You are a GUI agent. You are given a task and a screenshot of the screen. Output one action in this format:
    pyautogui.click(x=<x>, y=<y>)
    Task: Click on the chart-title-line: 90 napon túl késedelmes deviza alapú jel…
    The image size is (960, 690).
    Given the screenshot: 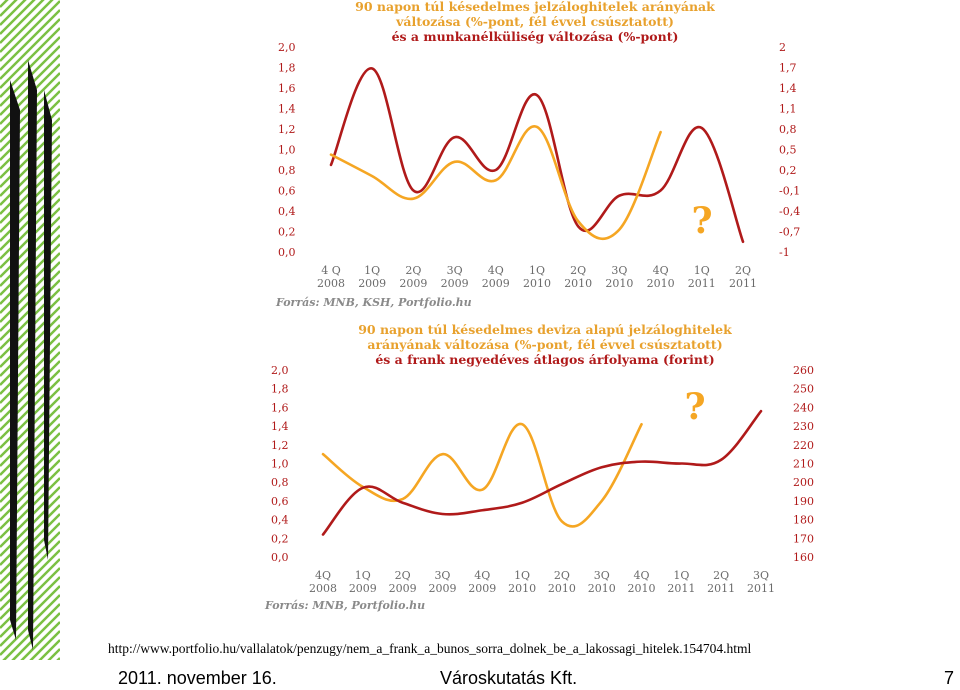 What is the action you would take?
    pyautogui.click(x=545, y=329)
    